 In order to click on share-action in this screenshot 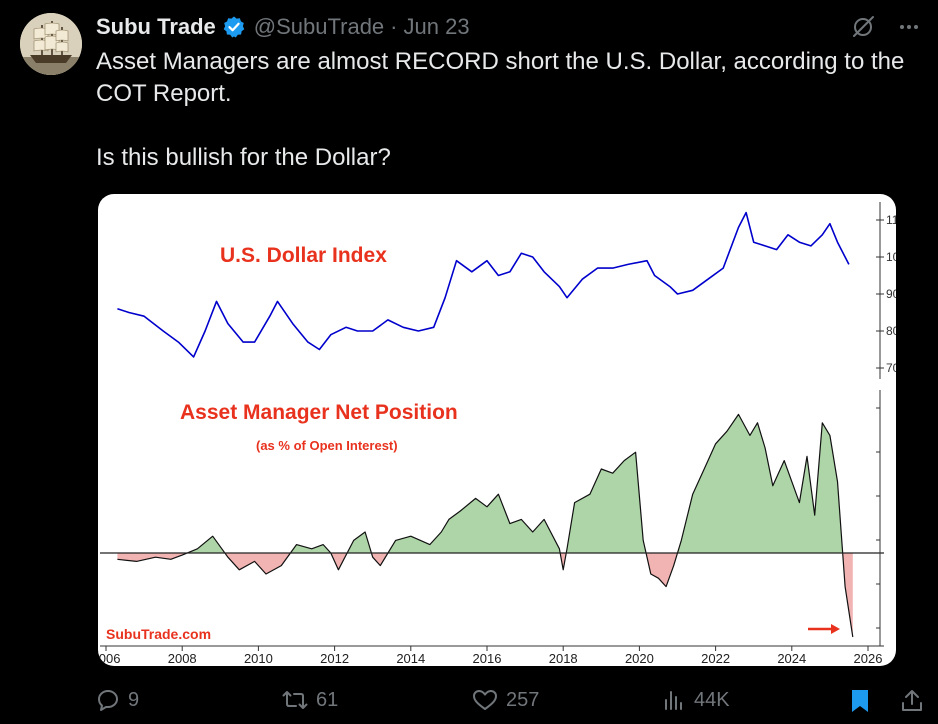, I will do `click(912, 701)`.